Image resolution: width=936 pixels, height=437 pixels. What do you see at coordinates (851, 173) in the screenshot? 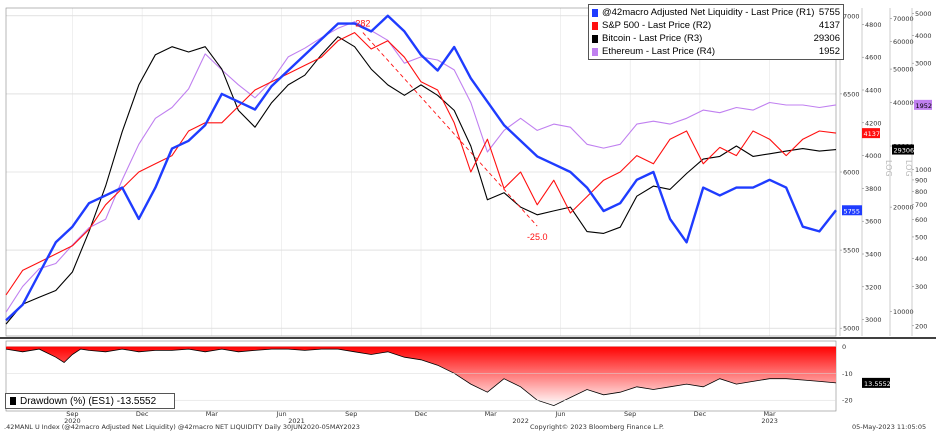
I see `tick-label: 6000` at bounding box center [851, 173].